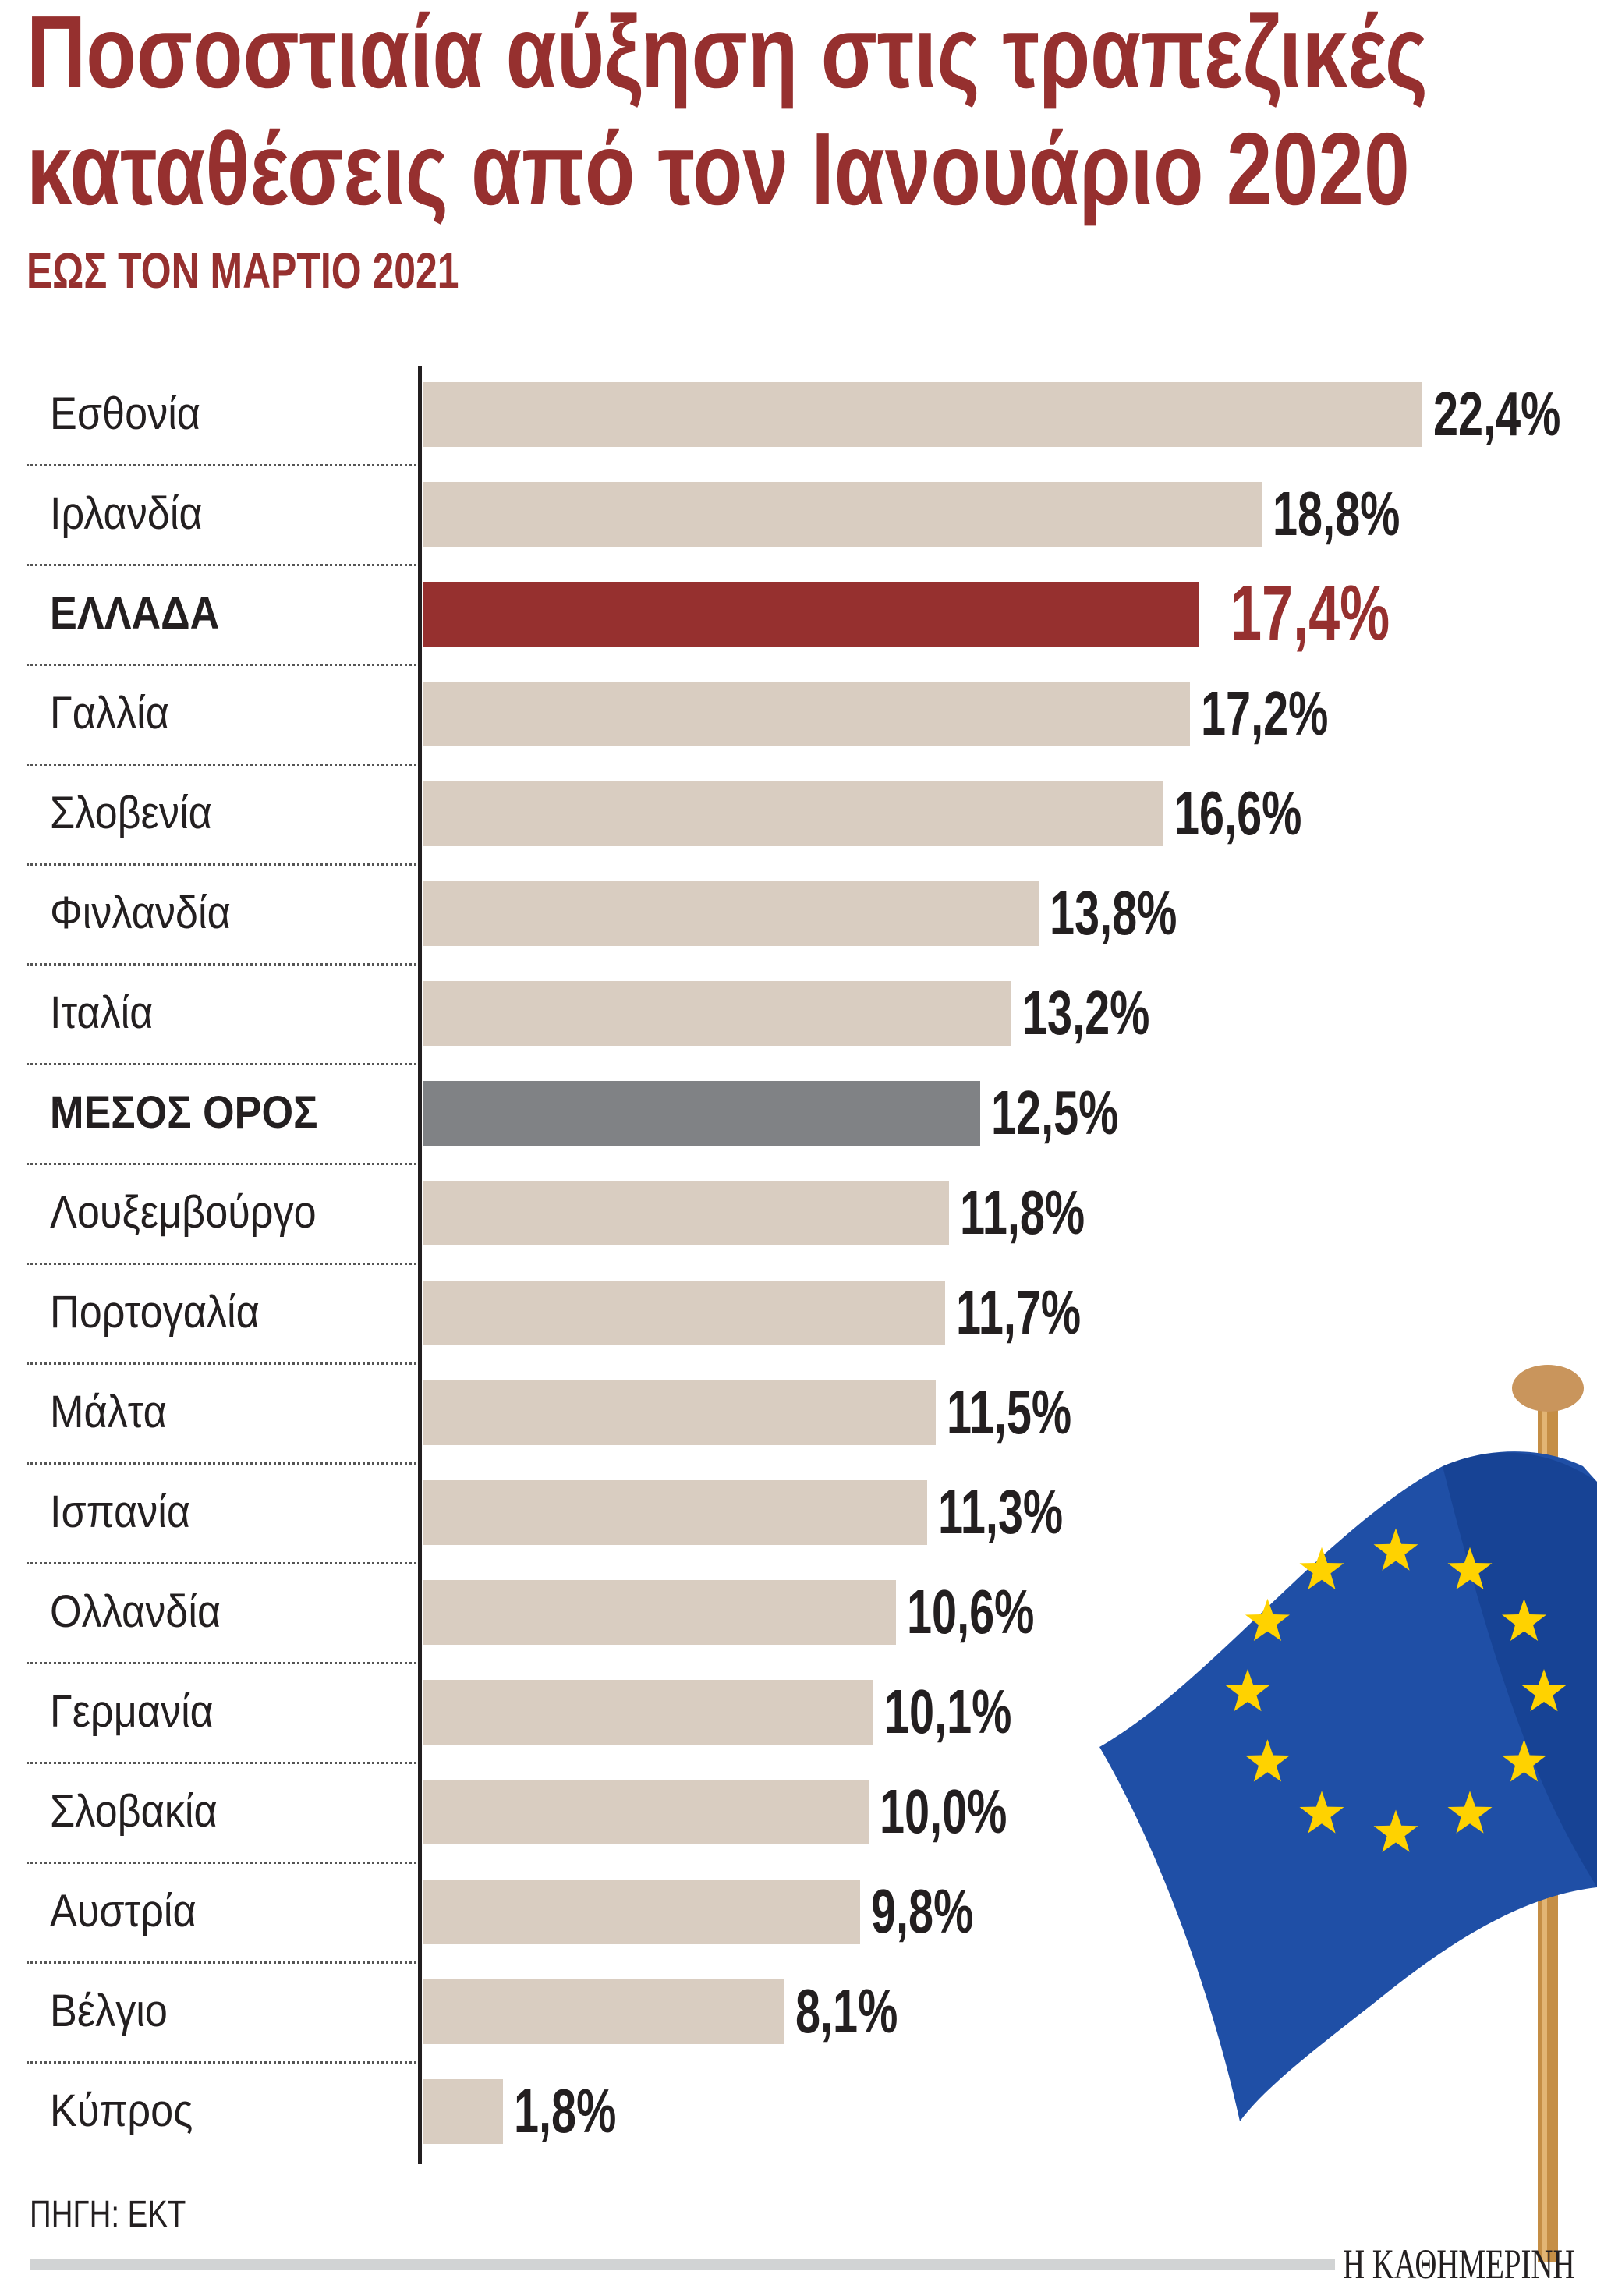  What do you see at coordinates (846, 2011) in the screenshot?
I see `data-label: 8,1%` at bounding box center [846, 2011].